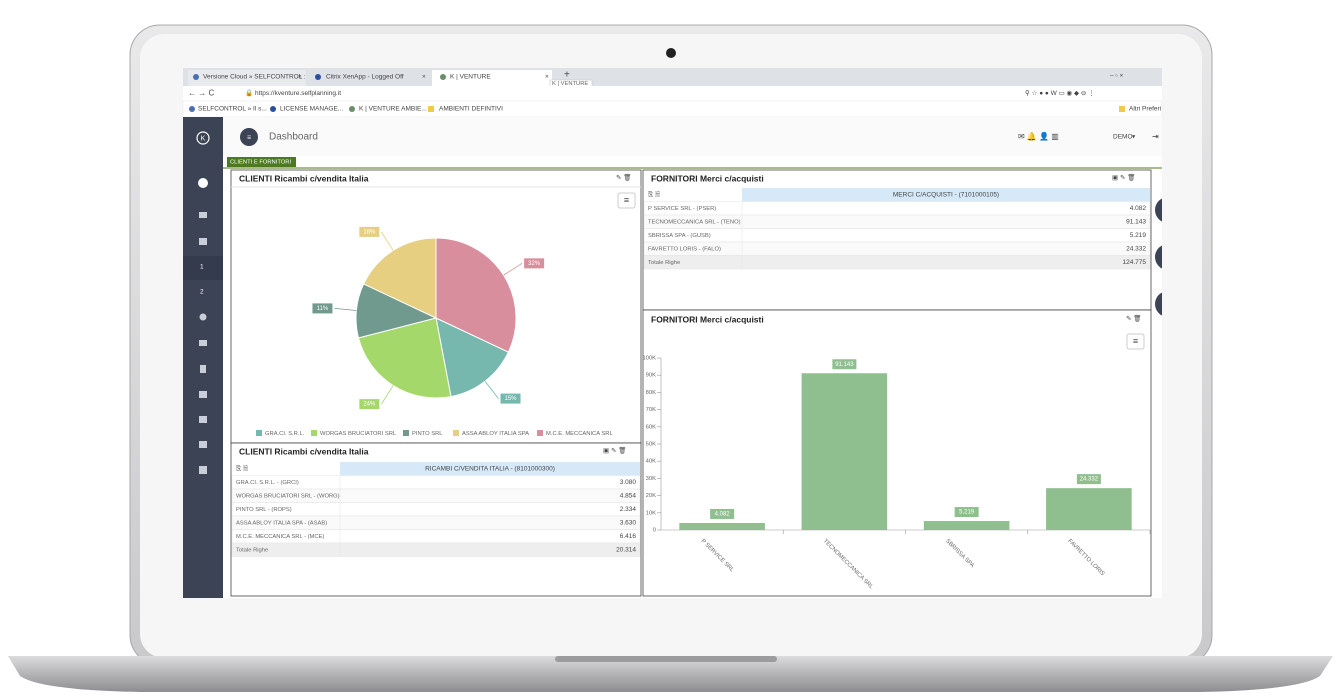  What do you see at coordinates (203, 394) in the screenshot?
I see `icon-bank` at bounding box center [203, 394].